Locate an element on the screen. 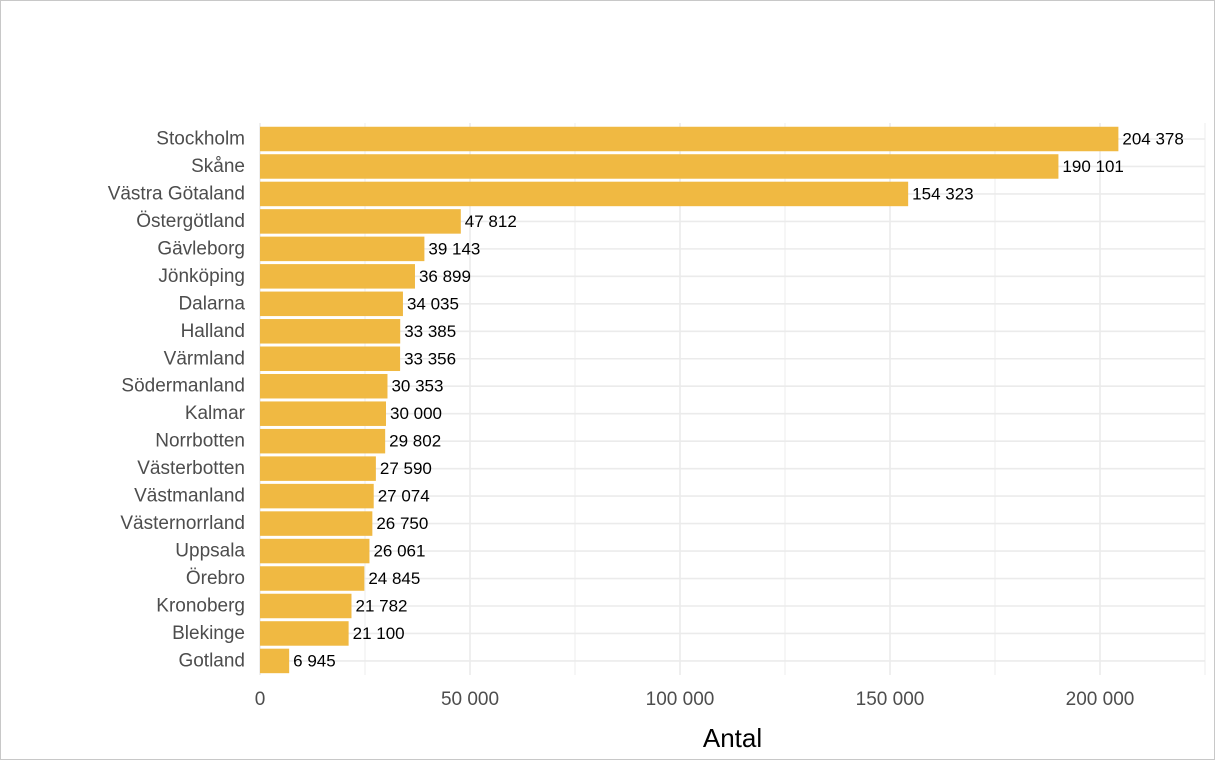 This screenshot has width=1215, height=760. value-label: 204 378 is located at coordinates (1152, 139).